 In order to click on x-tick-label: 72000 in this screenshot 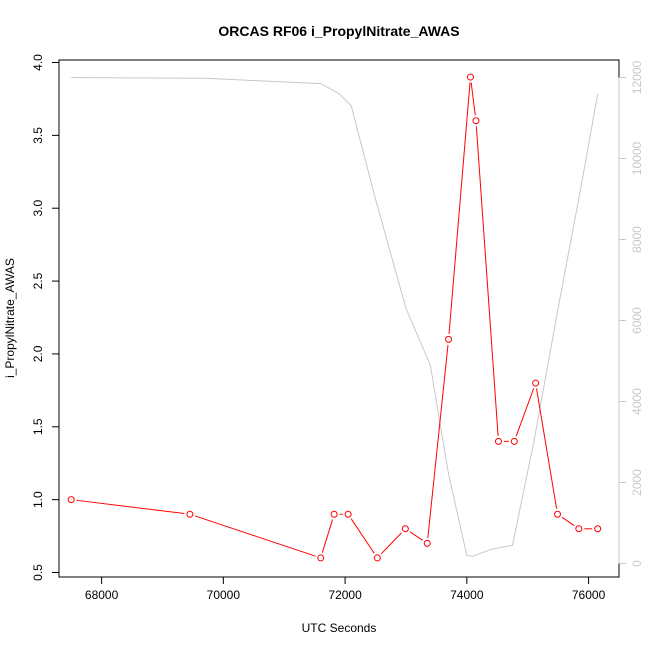, I will do `click(345, 595)`.